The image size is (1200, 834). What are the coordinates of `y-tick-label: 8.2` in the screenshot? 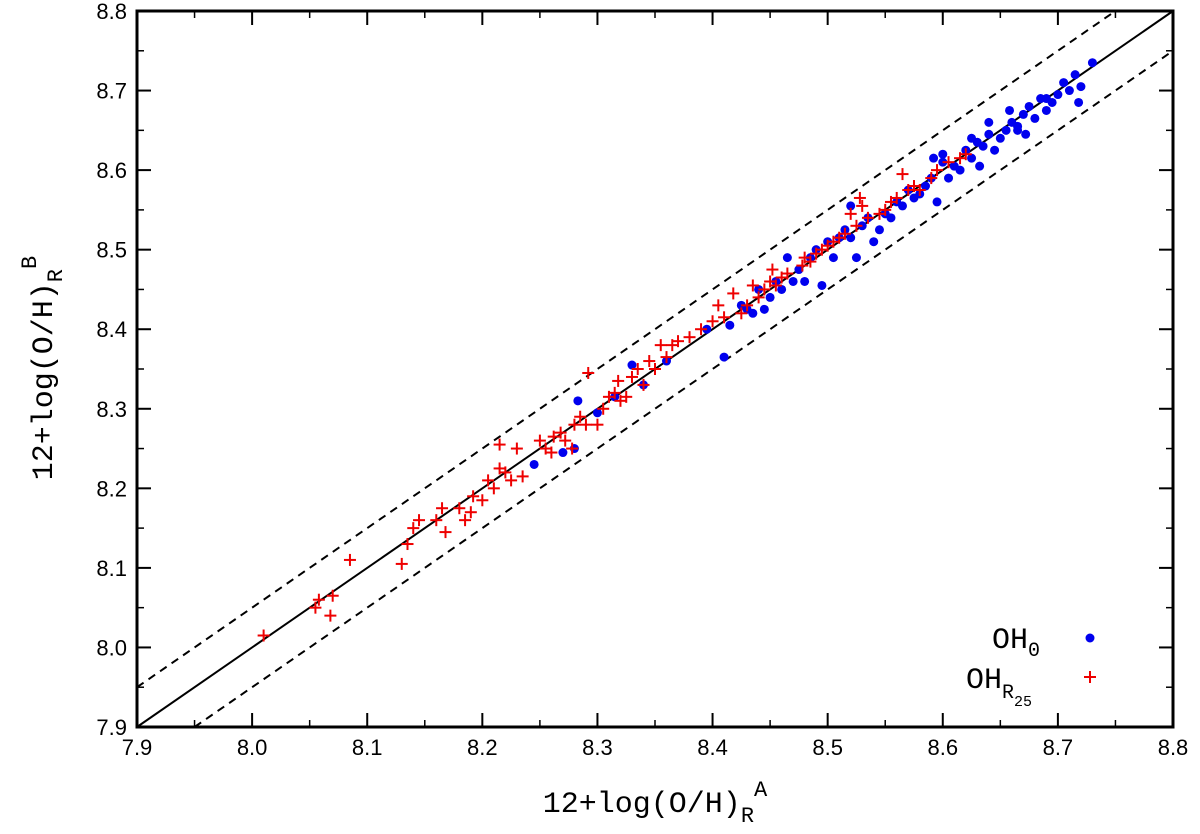 It's located at (111, 488).